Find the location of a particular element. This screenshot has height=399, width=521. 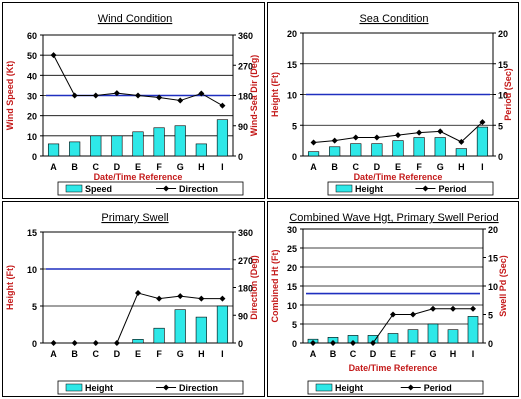

chart-title: Sea Condition is located at coordinates (393, 19).